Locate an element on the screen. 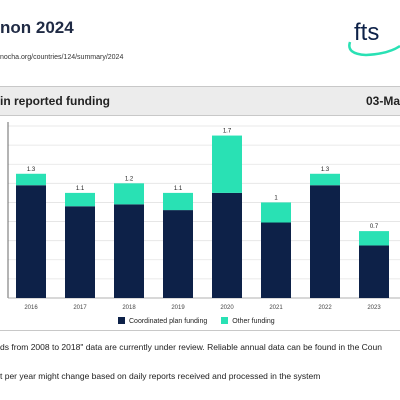 This screenshot has height=400, width=400. data-label-2016: 1.3 is located at coordinates (31, 170).